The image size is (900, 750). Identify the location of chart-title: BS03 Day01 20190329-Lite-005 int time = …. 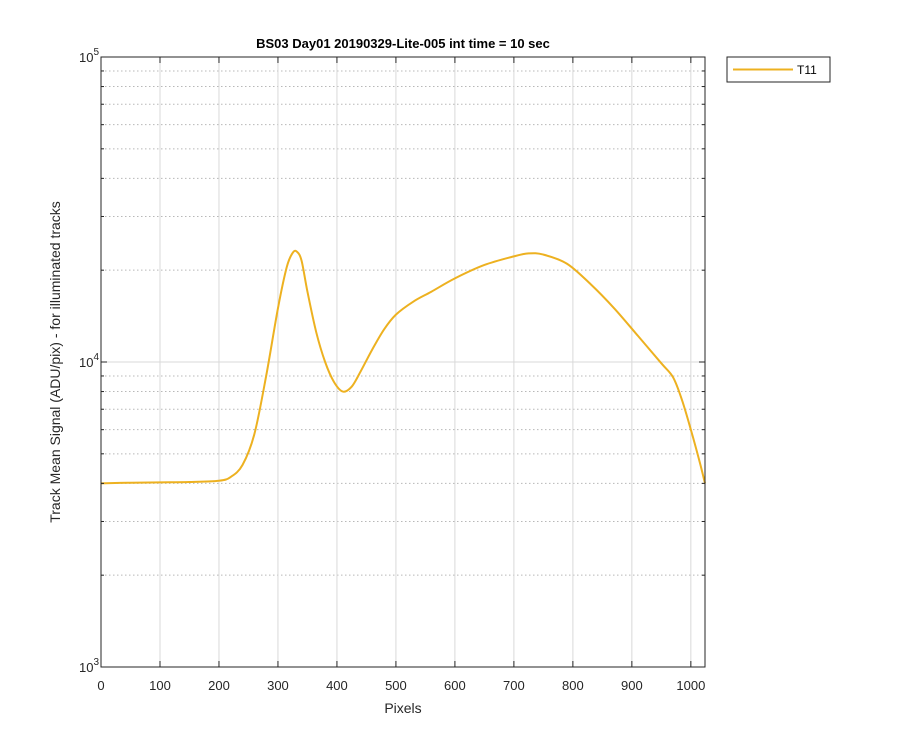
(403, 43).